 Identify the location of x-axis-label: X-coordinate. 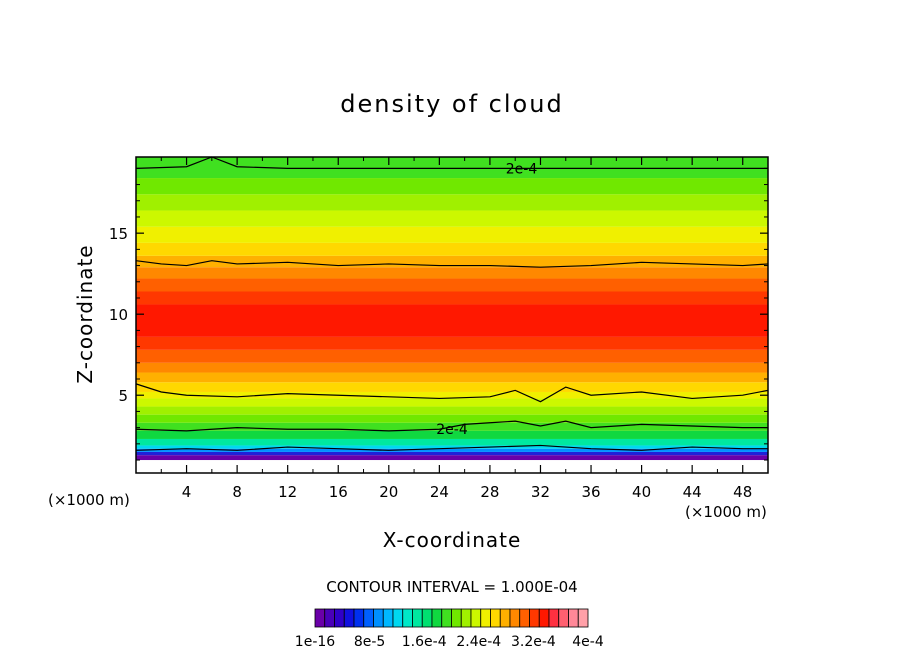
(452, 540).